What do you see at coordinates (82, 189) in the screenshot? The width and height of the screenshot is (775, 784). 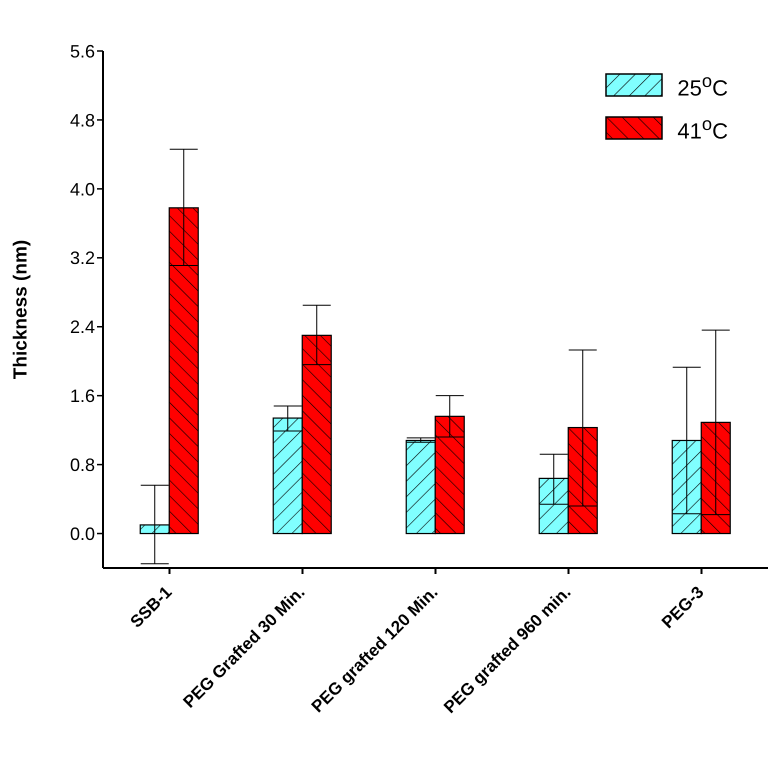 I see `y-tick-label: 4.0` at bounding box center [82, 189].